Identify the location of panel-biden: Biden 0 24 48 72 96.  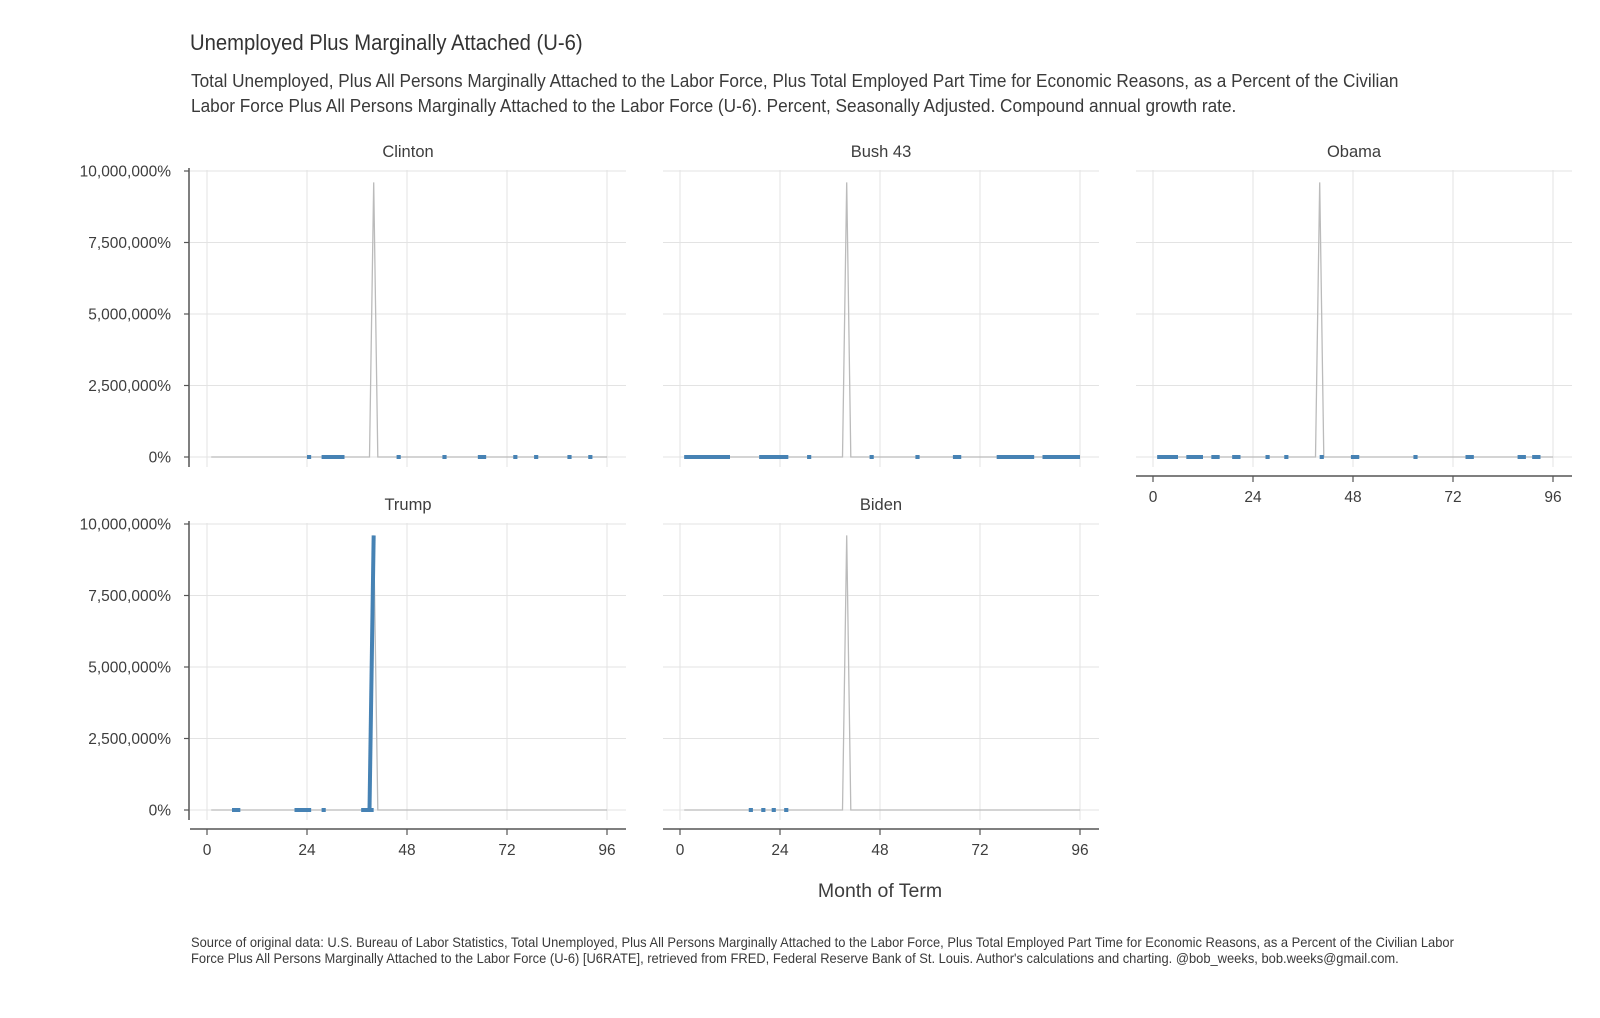
(881, 677).